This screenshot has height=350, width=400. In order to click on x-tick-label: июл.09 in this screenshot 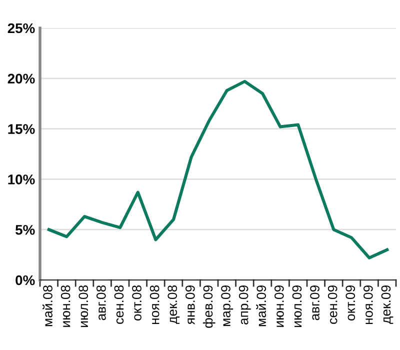, I will do `click(297, 306)`.